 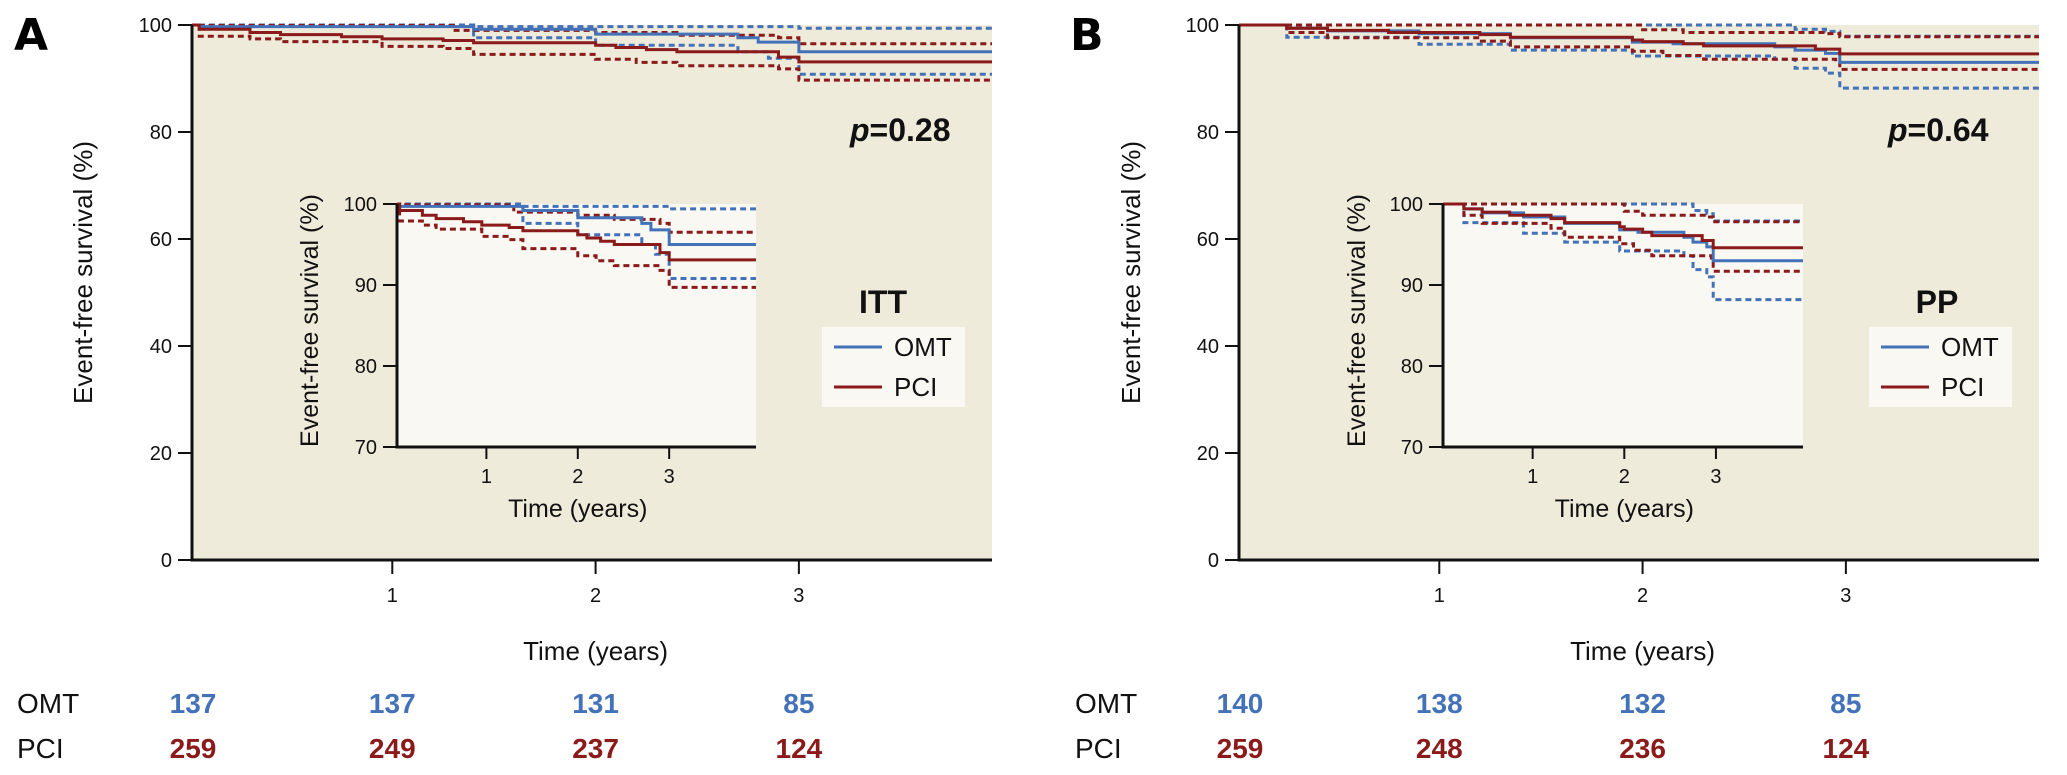 I want to click on panel-a-p-value: p=0.28, so click(x=900, y=130).